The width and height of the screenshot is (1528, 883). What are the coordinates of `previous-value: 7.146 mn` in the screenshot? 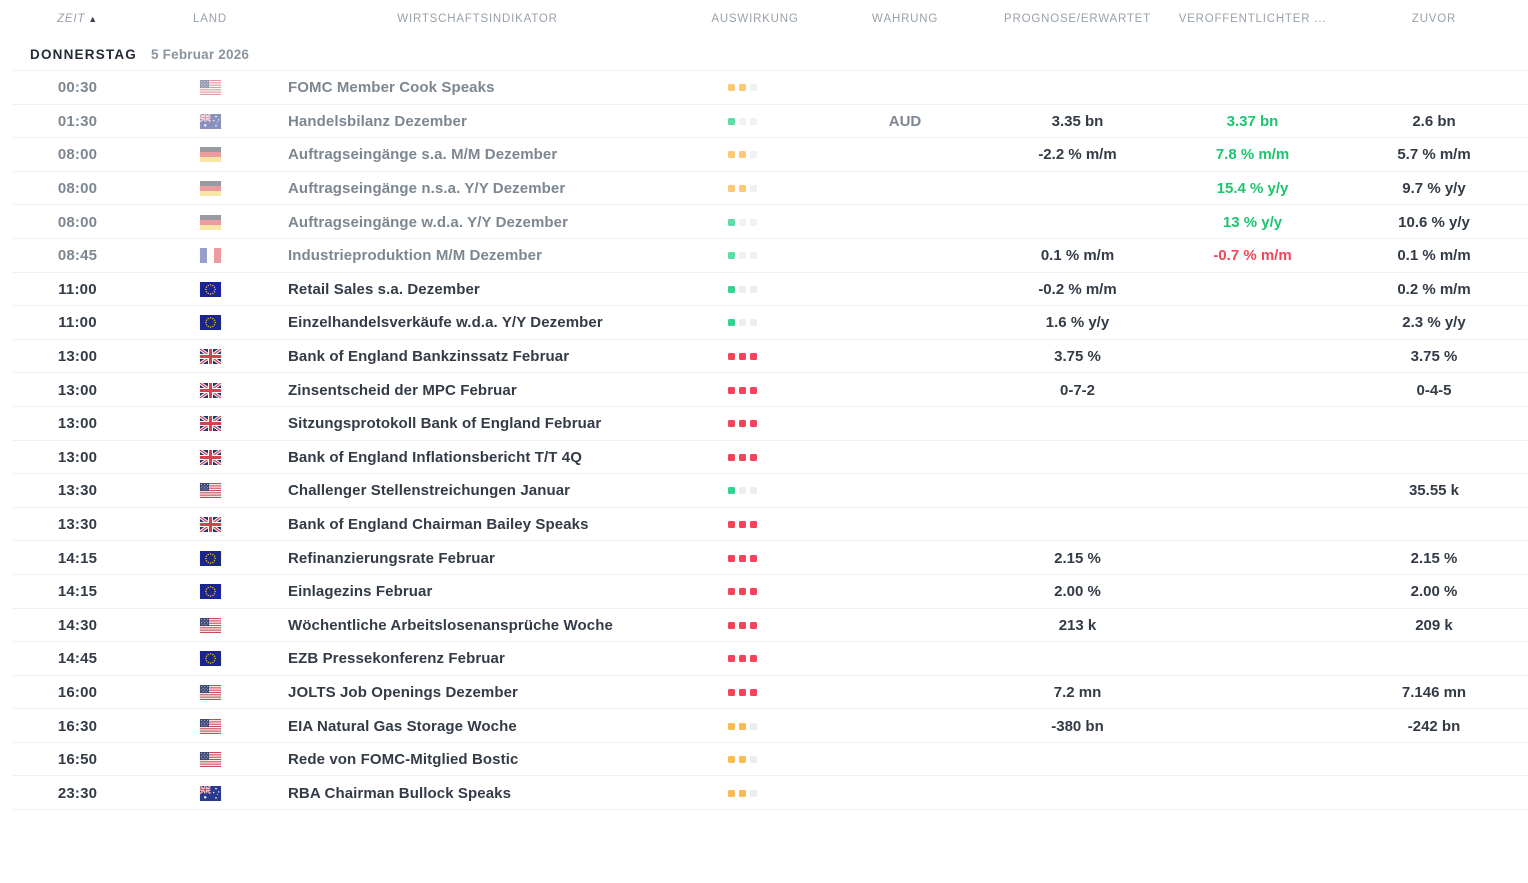 It's located at (1434, 692).